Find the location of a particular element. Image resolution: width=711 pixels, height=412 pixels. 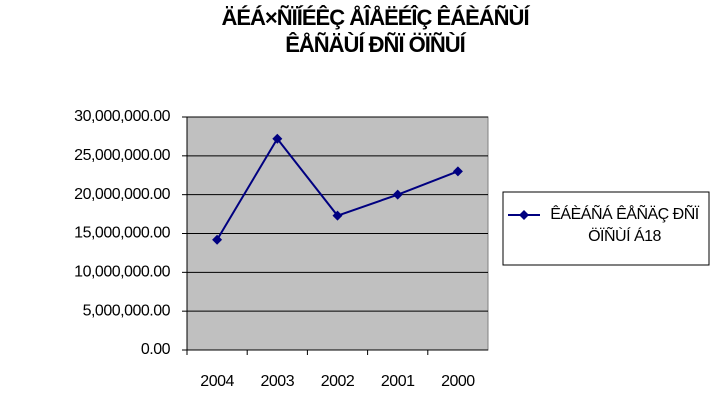

y-tick-label: 5,000,000.00 is located at coordinates (127, 310).